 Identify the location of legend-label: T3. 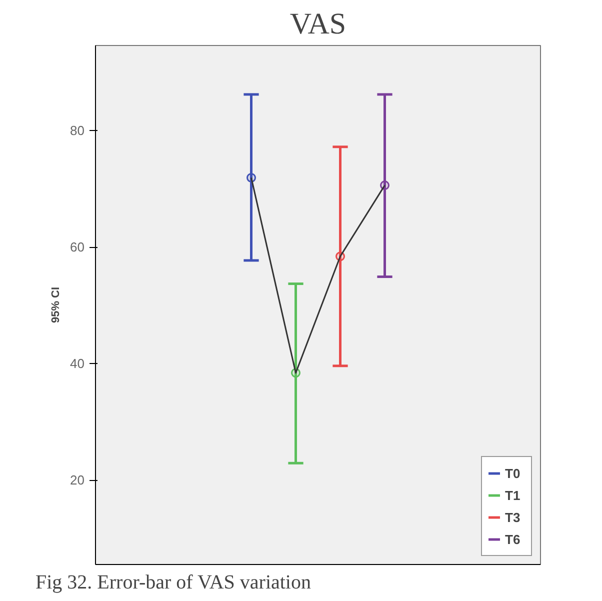
(513, 517).